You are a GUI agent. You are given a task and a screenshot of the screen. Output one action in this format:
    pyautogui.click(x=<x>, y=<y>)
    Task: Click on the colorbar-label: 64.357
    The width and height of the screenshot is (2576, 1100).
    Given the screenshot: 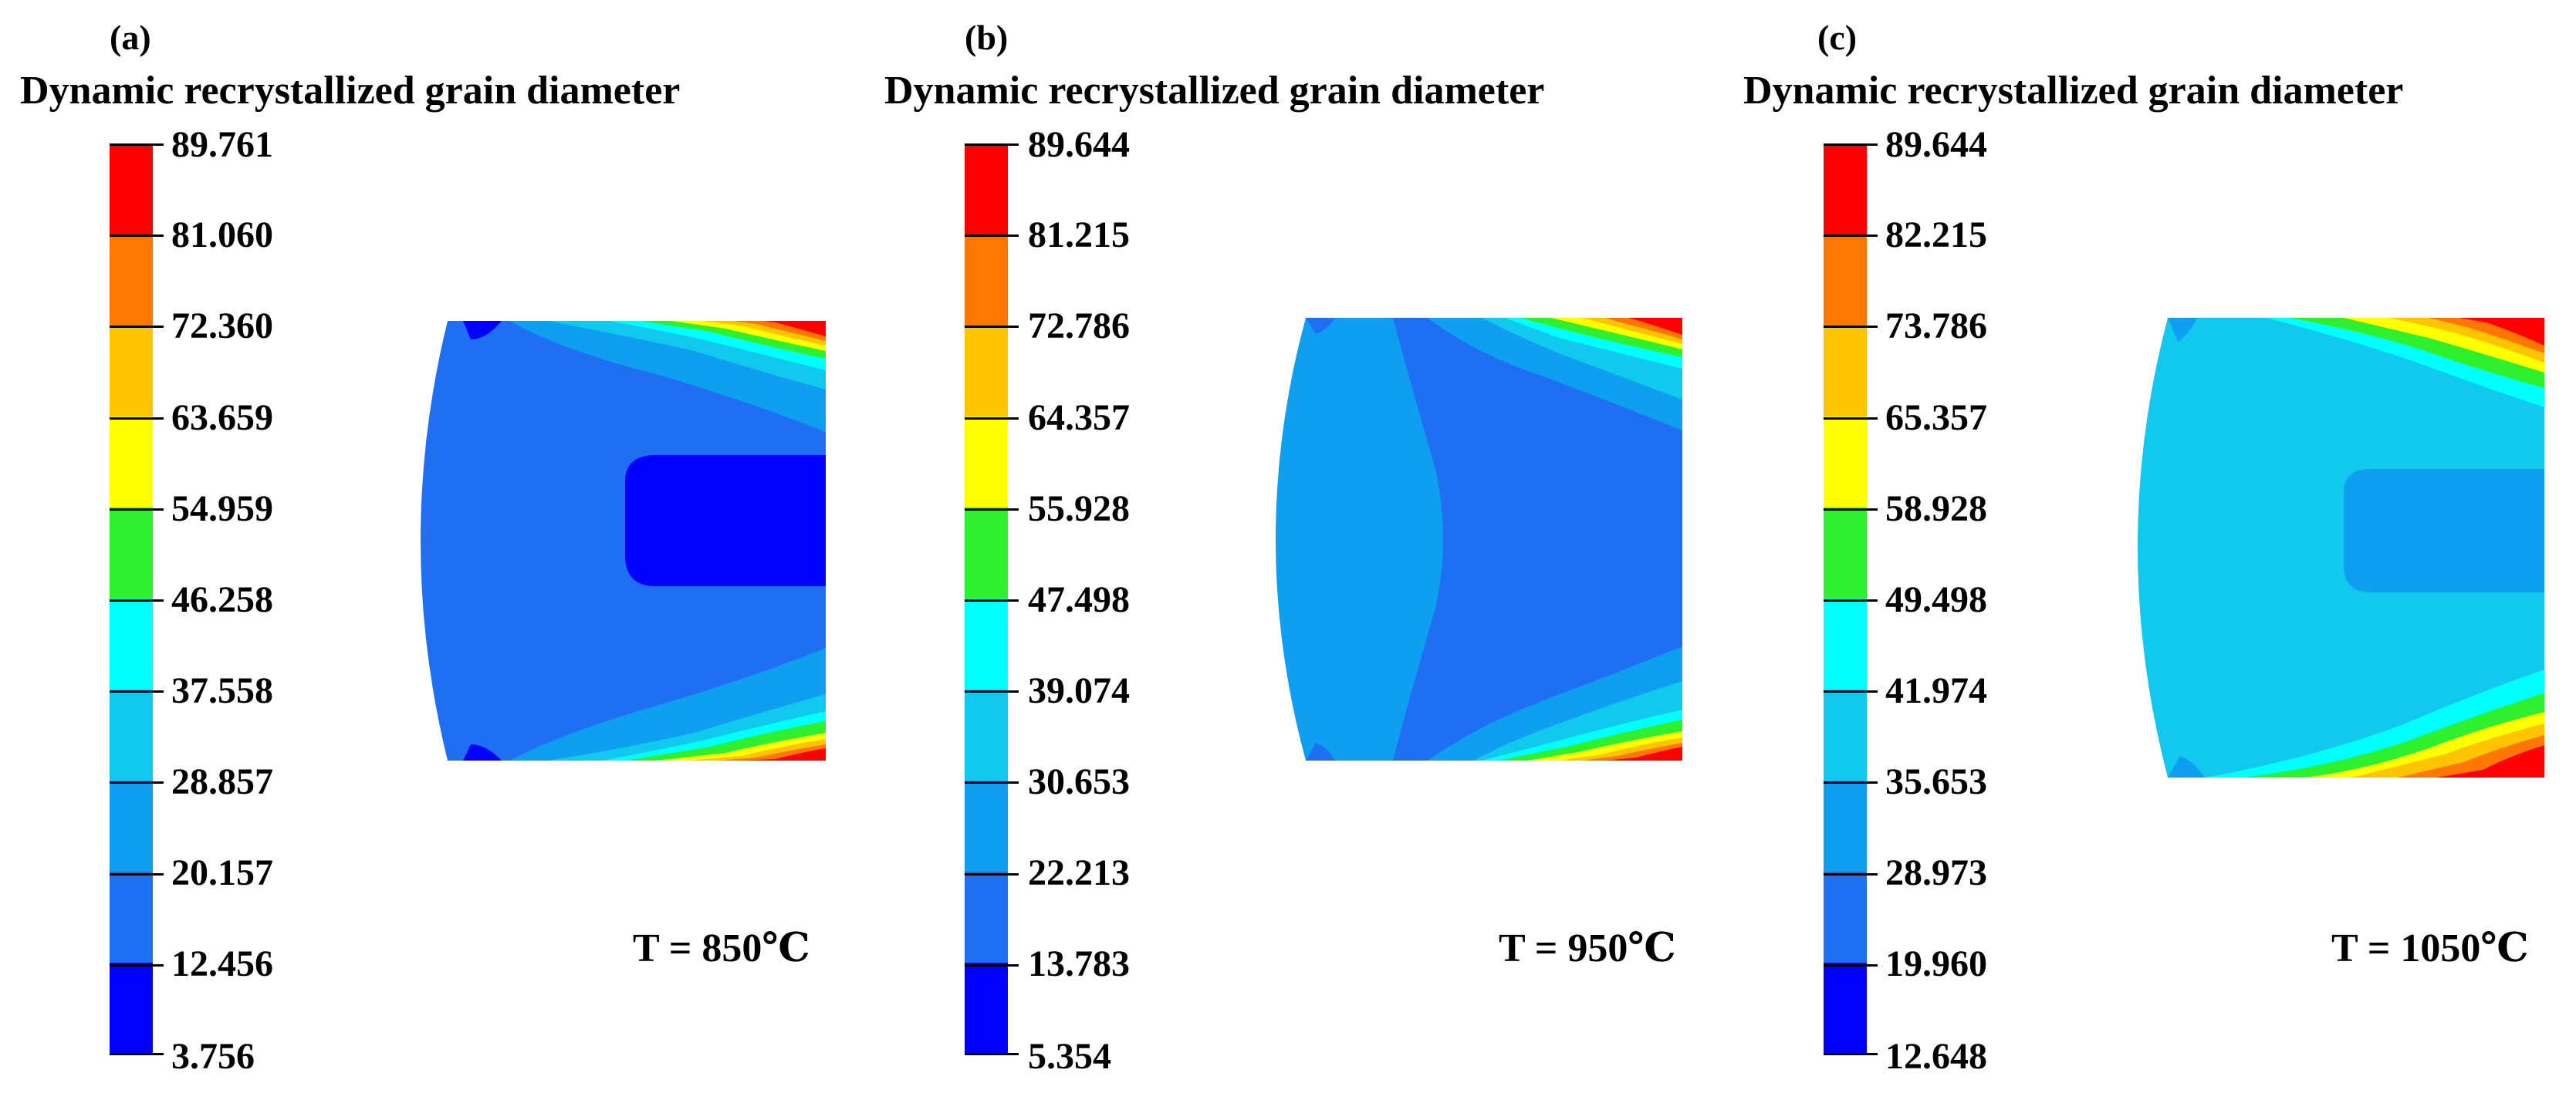 What is the action you would take?
    pyautogui.click(x=1079, y=418)
    